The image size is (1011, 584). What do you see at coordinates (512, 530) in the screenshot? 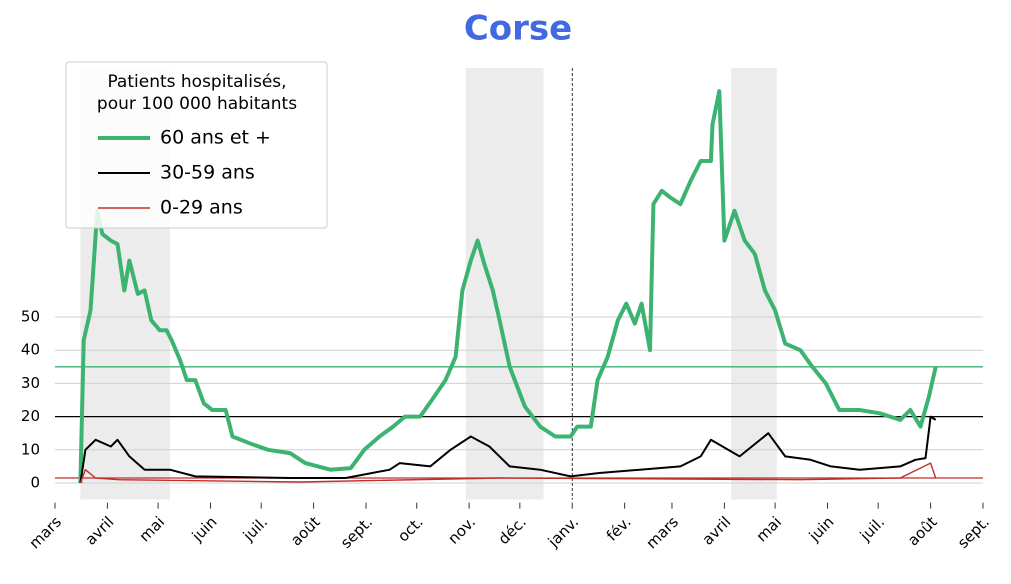
I see `x-tick-label: déc.` at bounding box center [512, 530].